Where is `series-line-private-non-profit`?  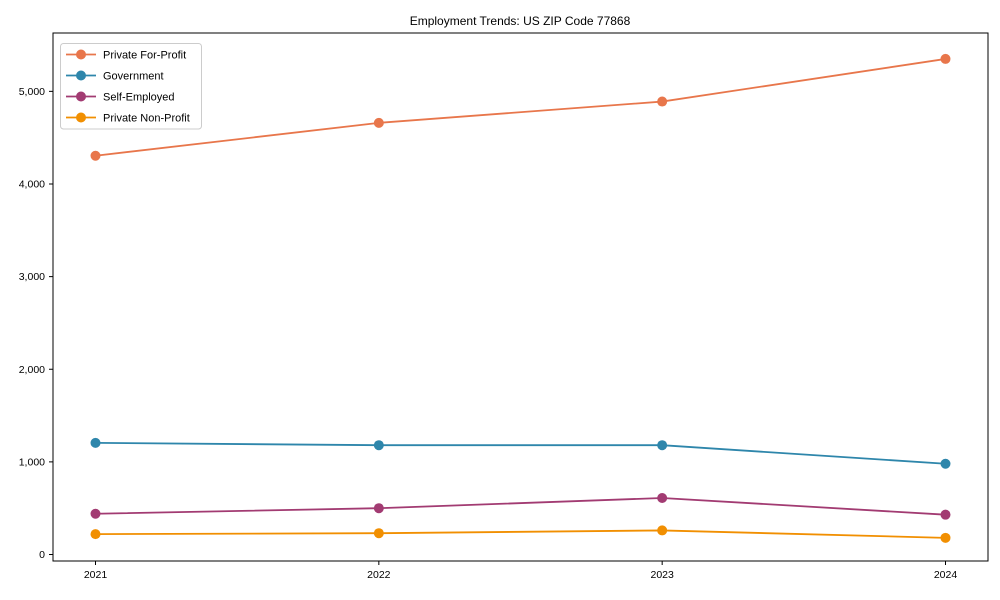 series-line-private-non-profit is located at coordinates (520, 534).